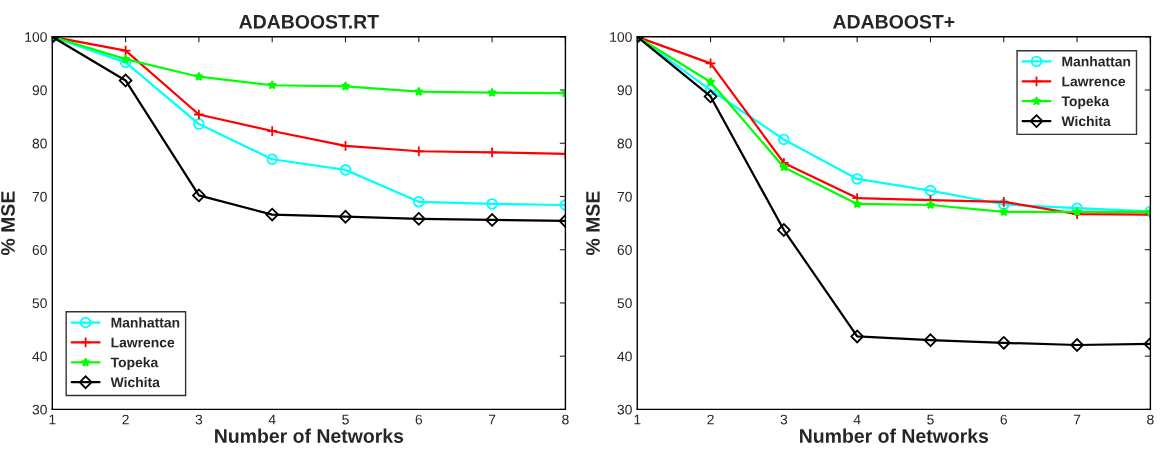 The width and height of the screenshot is (1162, 460). What do you see at coordinates (893, 21) in the screenshot?
I see `chart-title: ADABOOST+` at bounding box center [893, 21].